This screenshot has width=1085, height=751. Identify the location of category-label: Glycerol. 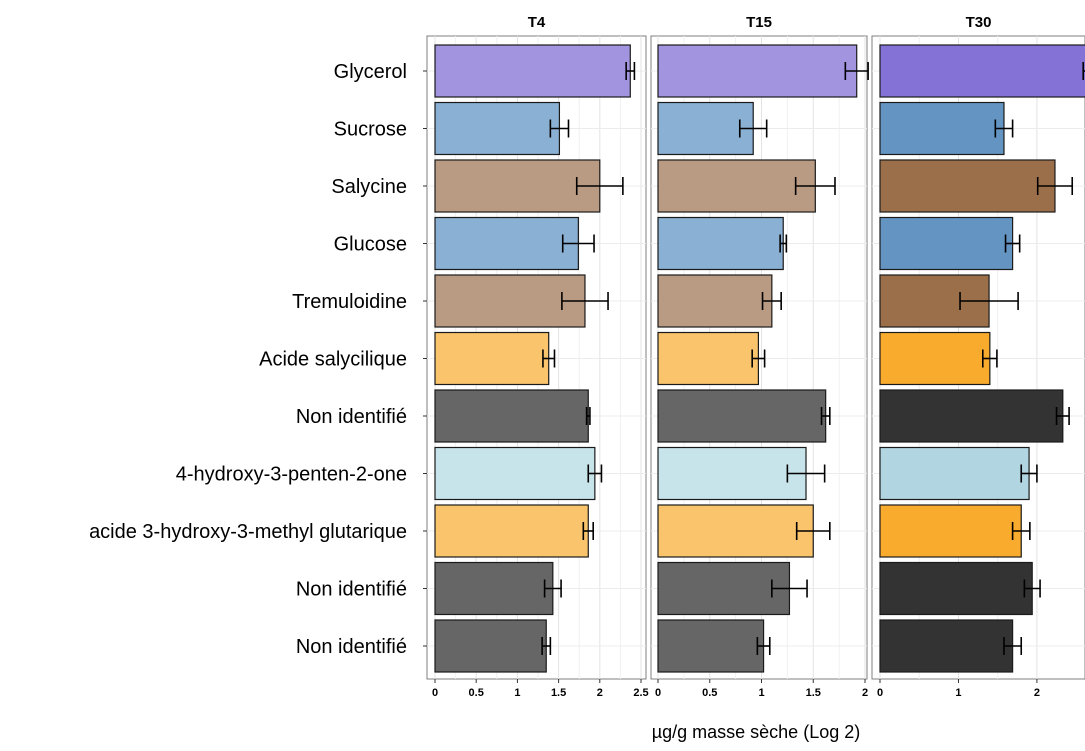
(370, 72).